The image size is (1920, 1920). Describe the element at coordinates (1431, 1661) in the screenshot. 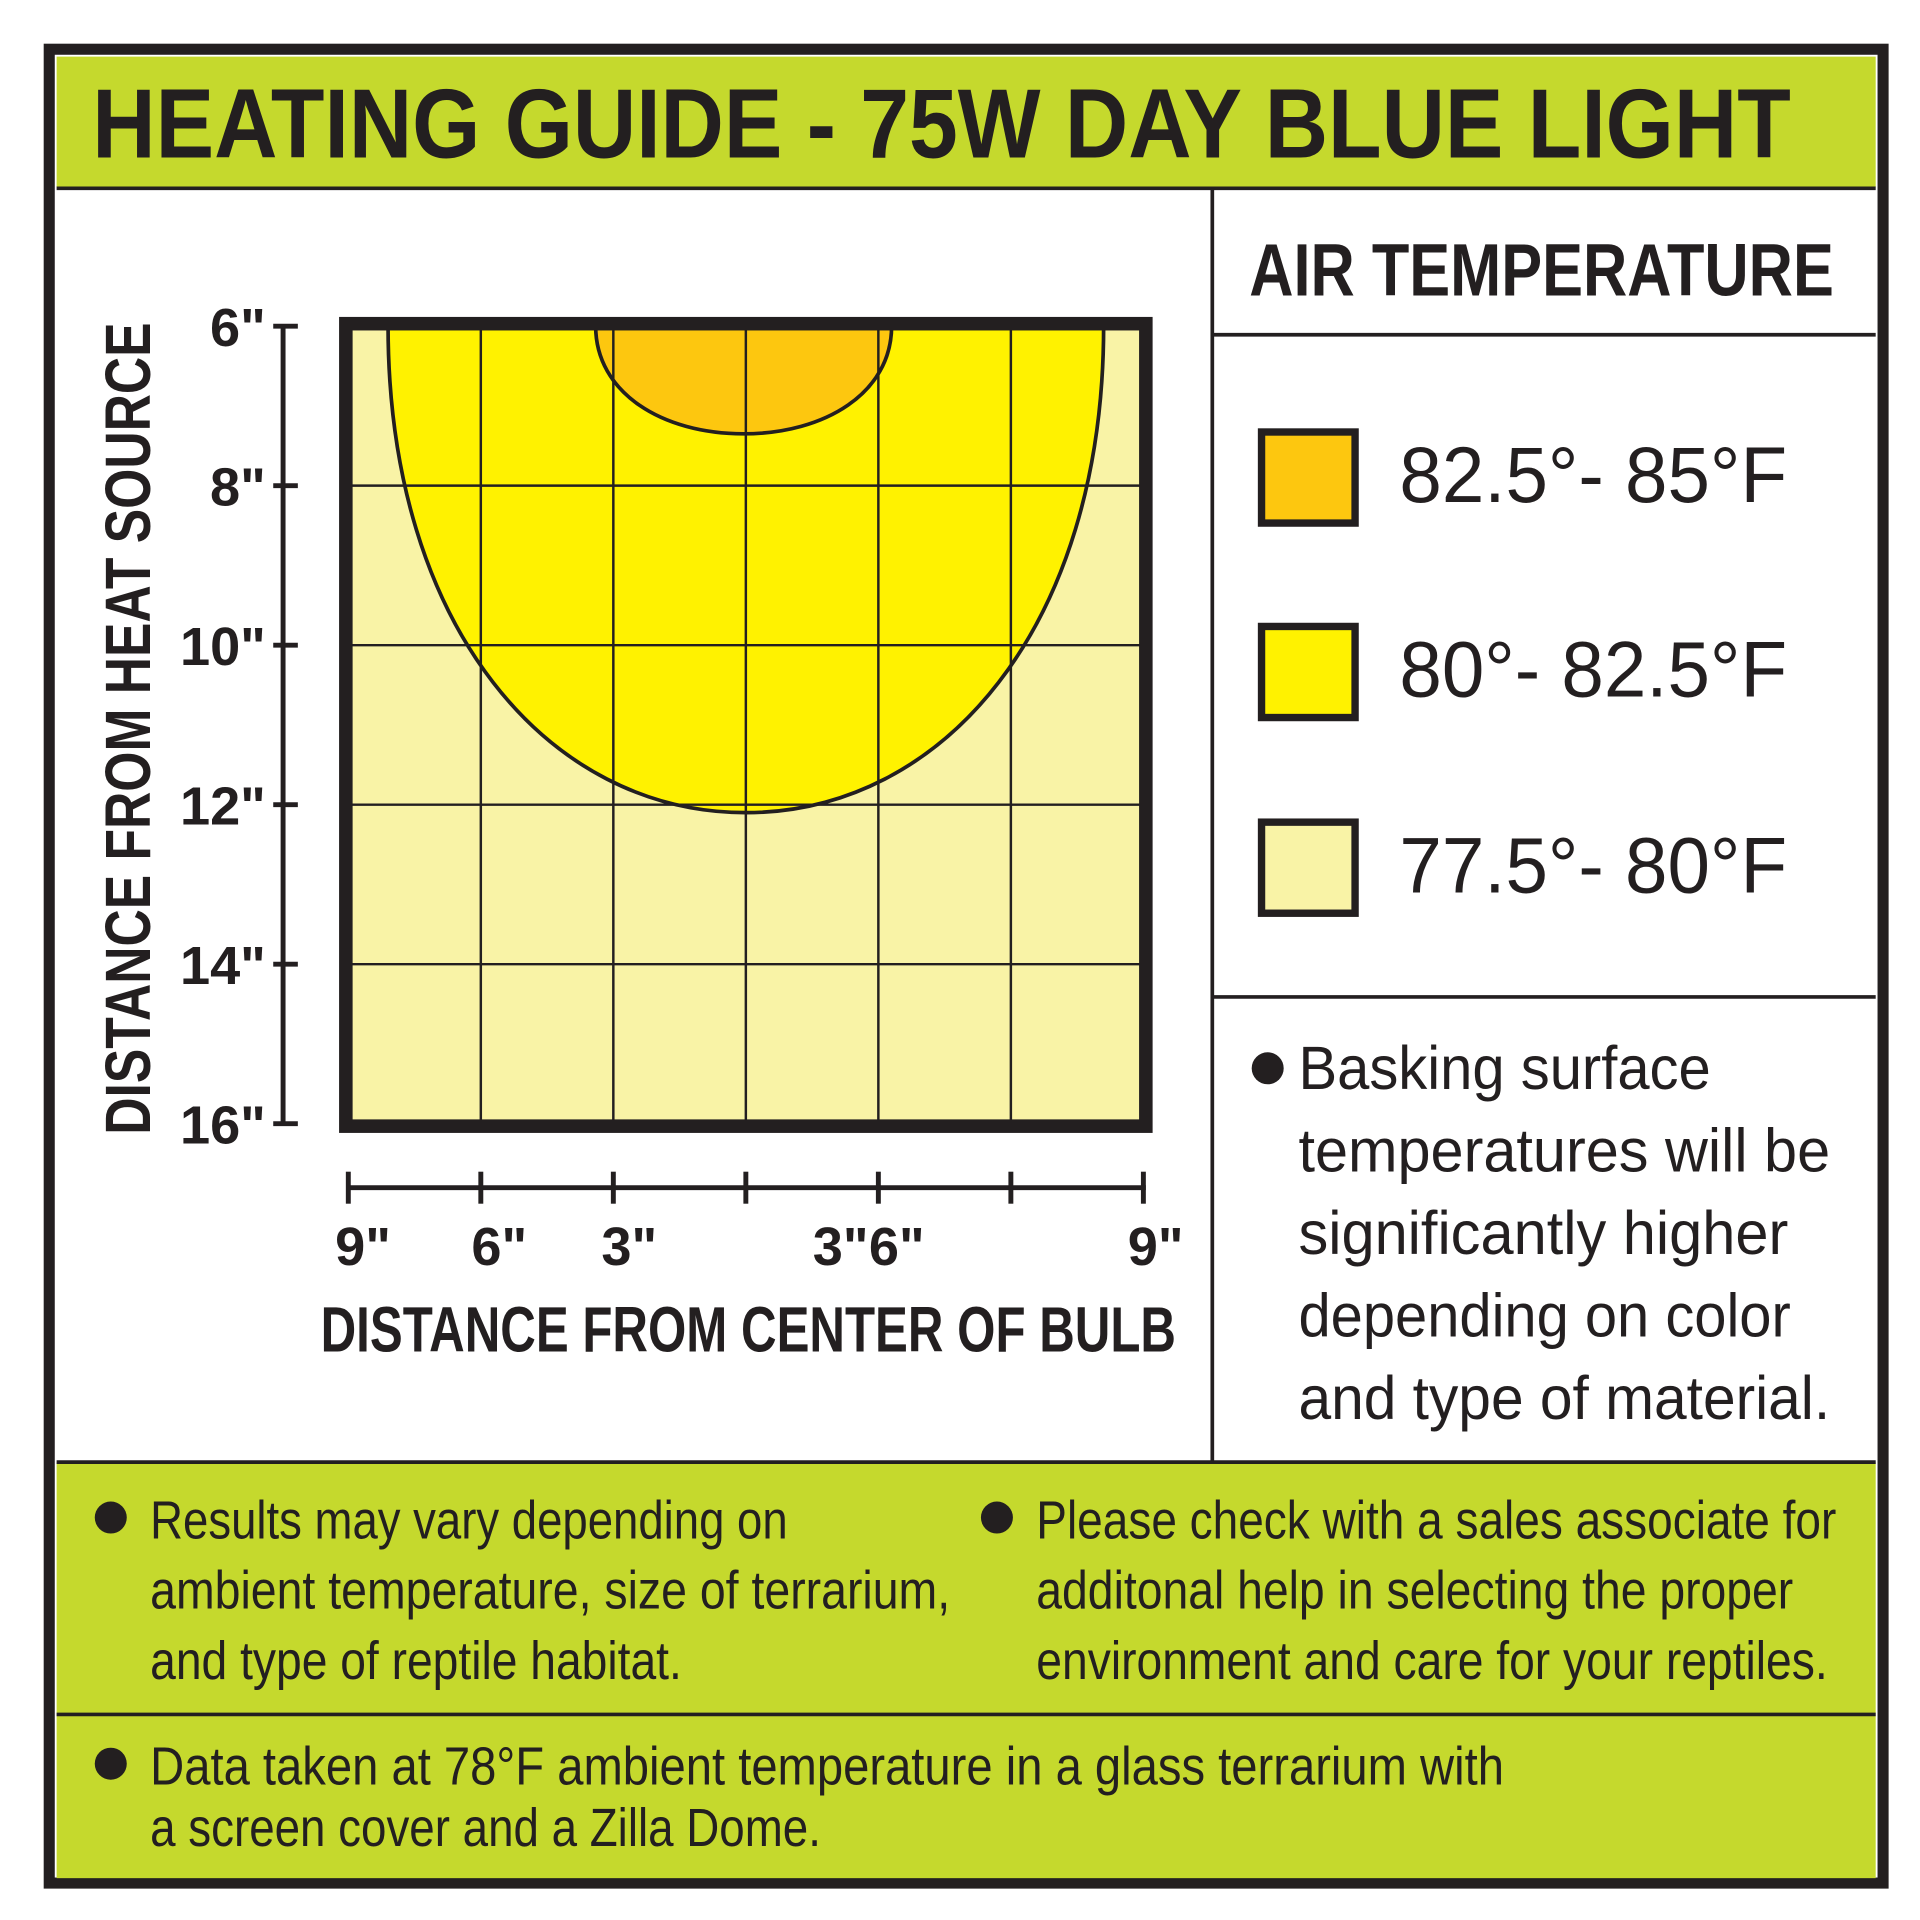

I see `note-line: environment and care for your reptiles.` at that location.